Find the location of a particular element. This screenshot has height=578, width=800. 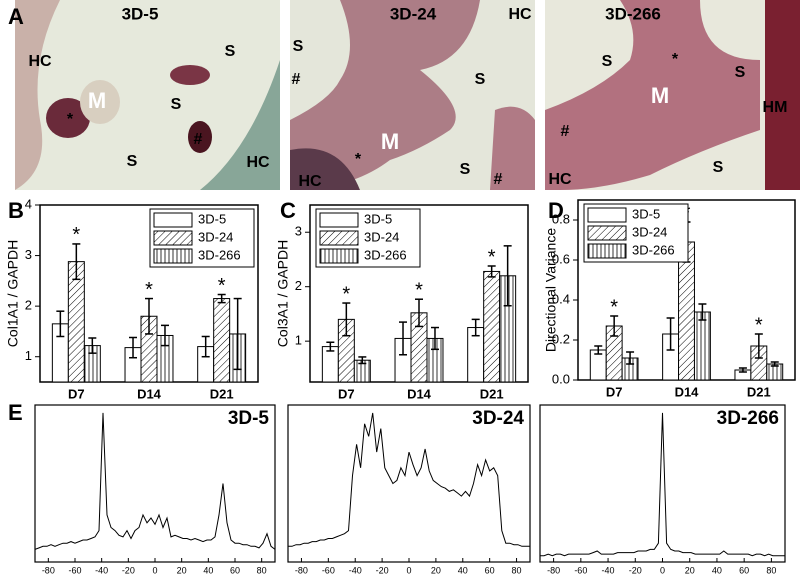

legend-label: 3D-24 is located at coordinates (649, 231).